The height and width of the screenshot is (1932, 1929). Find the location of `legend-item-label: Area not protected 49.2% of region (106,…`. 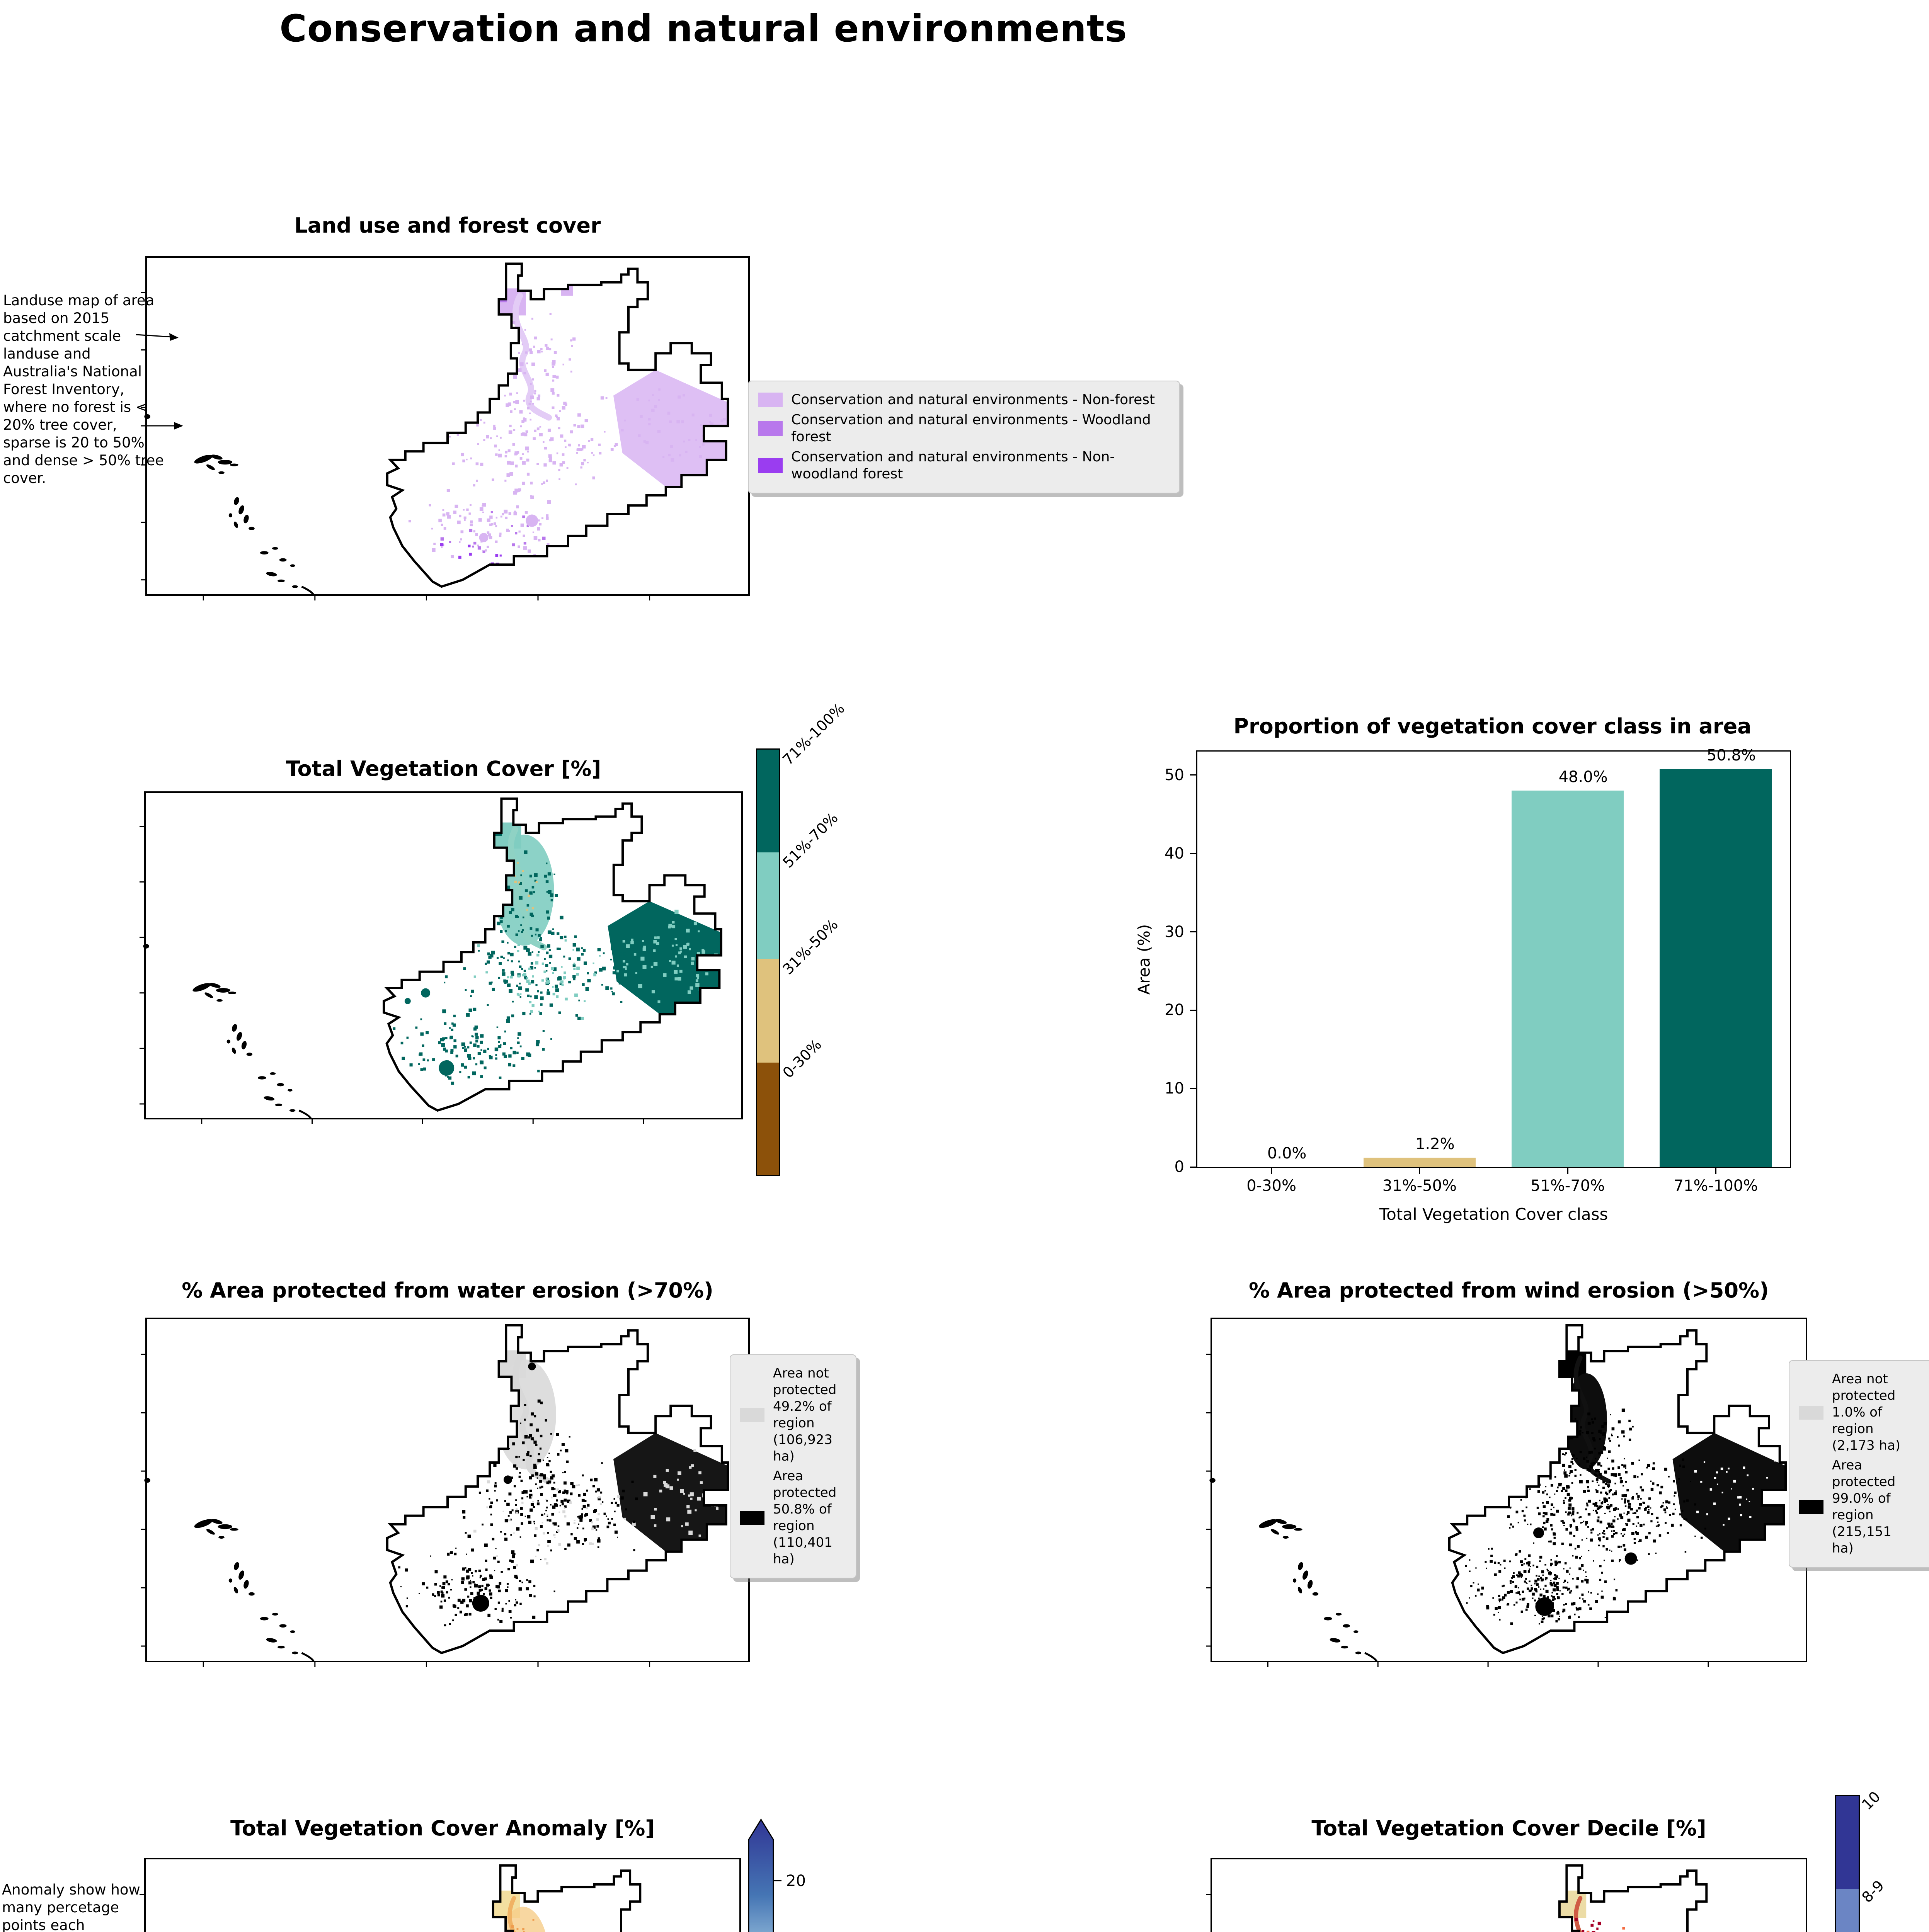

legend-item-label: Area not protected 49.2% of region (106,… is located at coordinates (805, 1415).